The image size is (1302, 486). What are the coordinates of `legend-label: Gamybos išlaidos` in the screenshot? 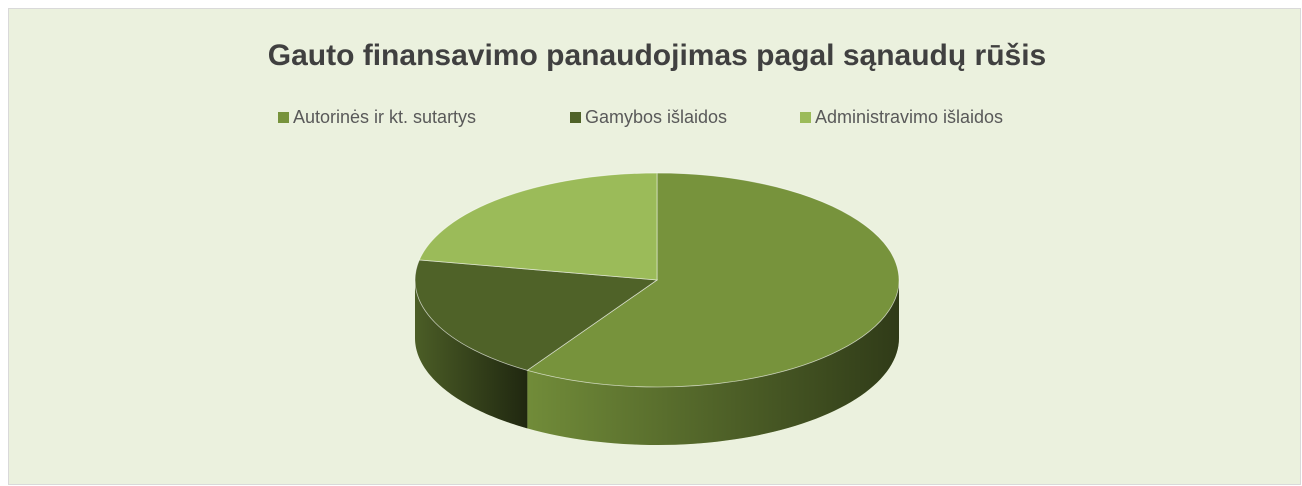 It's located at (656, 117).